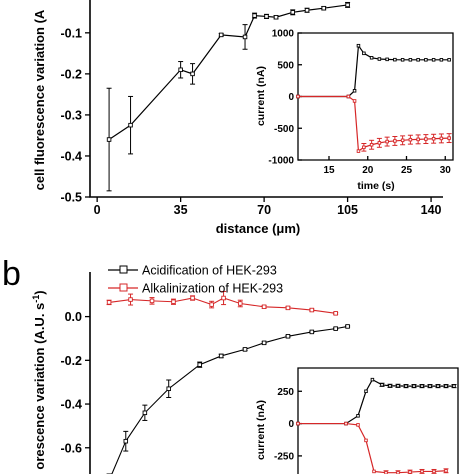  What do you see at coordinates (357, 420) in the screenshot?
I see `panel-b-inset: -250 0 250 current (nA)` at bounding box center [357, 420].